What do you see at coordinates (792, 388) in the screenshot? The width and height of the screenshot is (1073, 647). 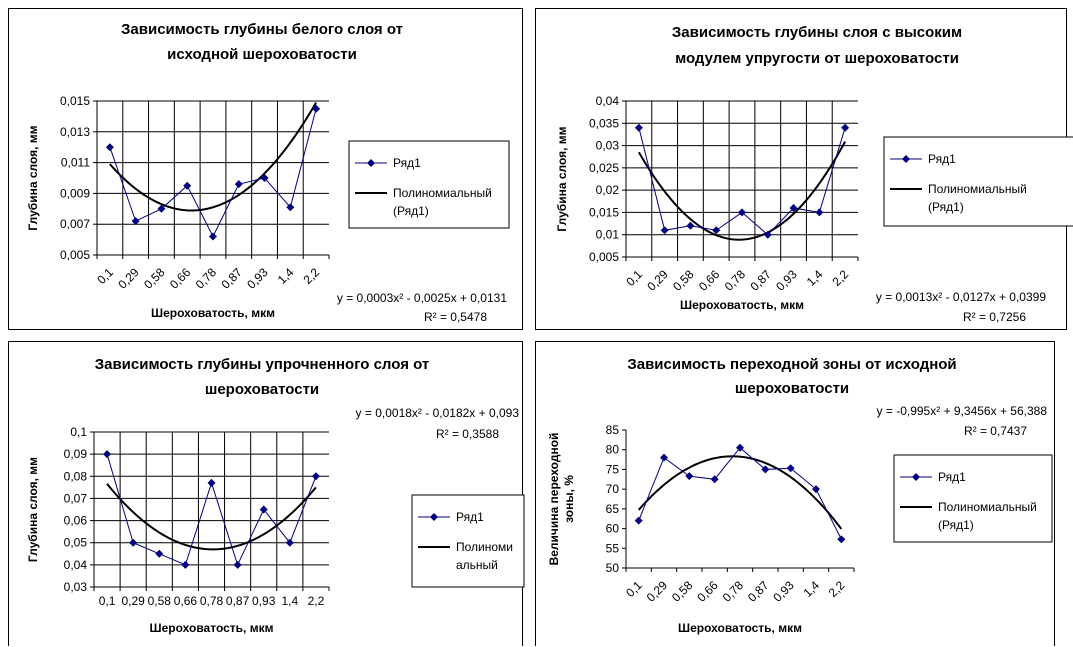 I see `chart-title: шероховатости` at bounding box center [792, 388].